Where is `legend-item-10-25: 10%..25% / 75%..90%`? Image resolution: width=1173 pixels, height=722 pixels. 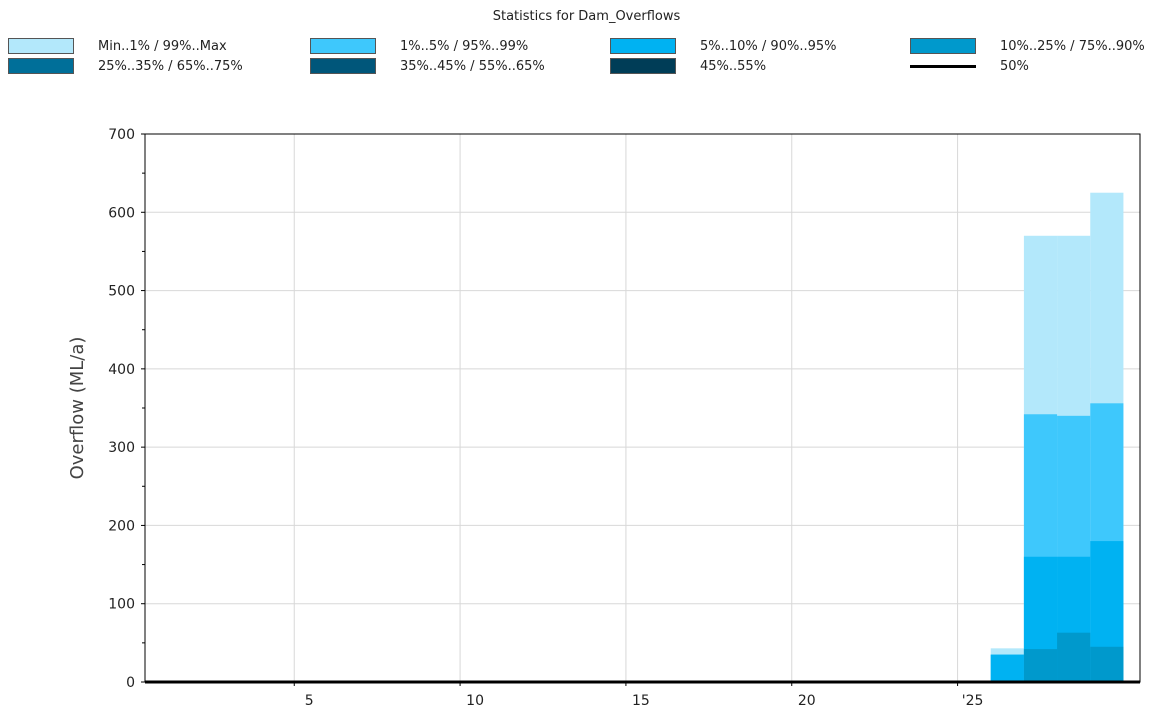
legend-item-10-25: 10%..25% / 75%..90% is located at coordinates (1027, 46).